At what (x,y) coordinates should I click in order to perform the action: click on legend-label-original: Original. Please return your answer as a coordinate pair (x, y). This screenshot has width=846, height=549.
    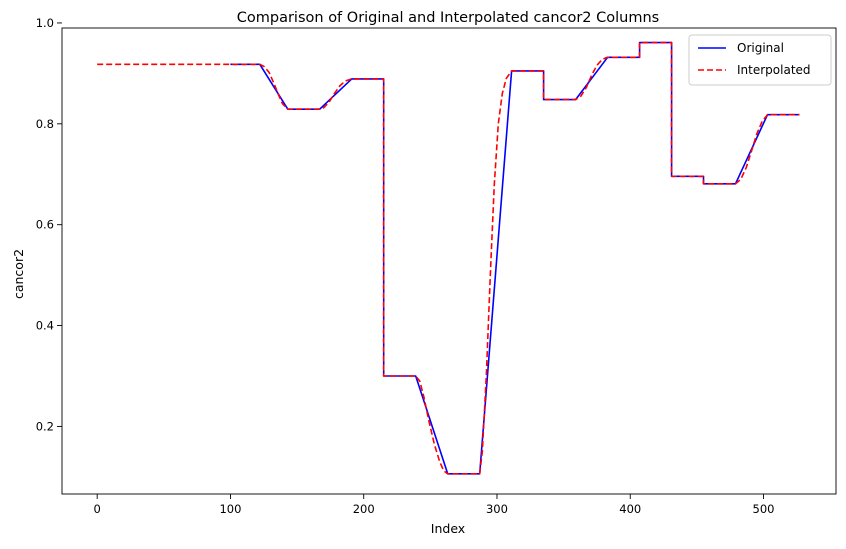
    Looking at the image, I should click on (760, 48).